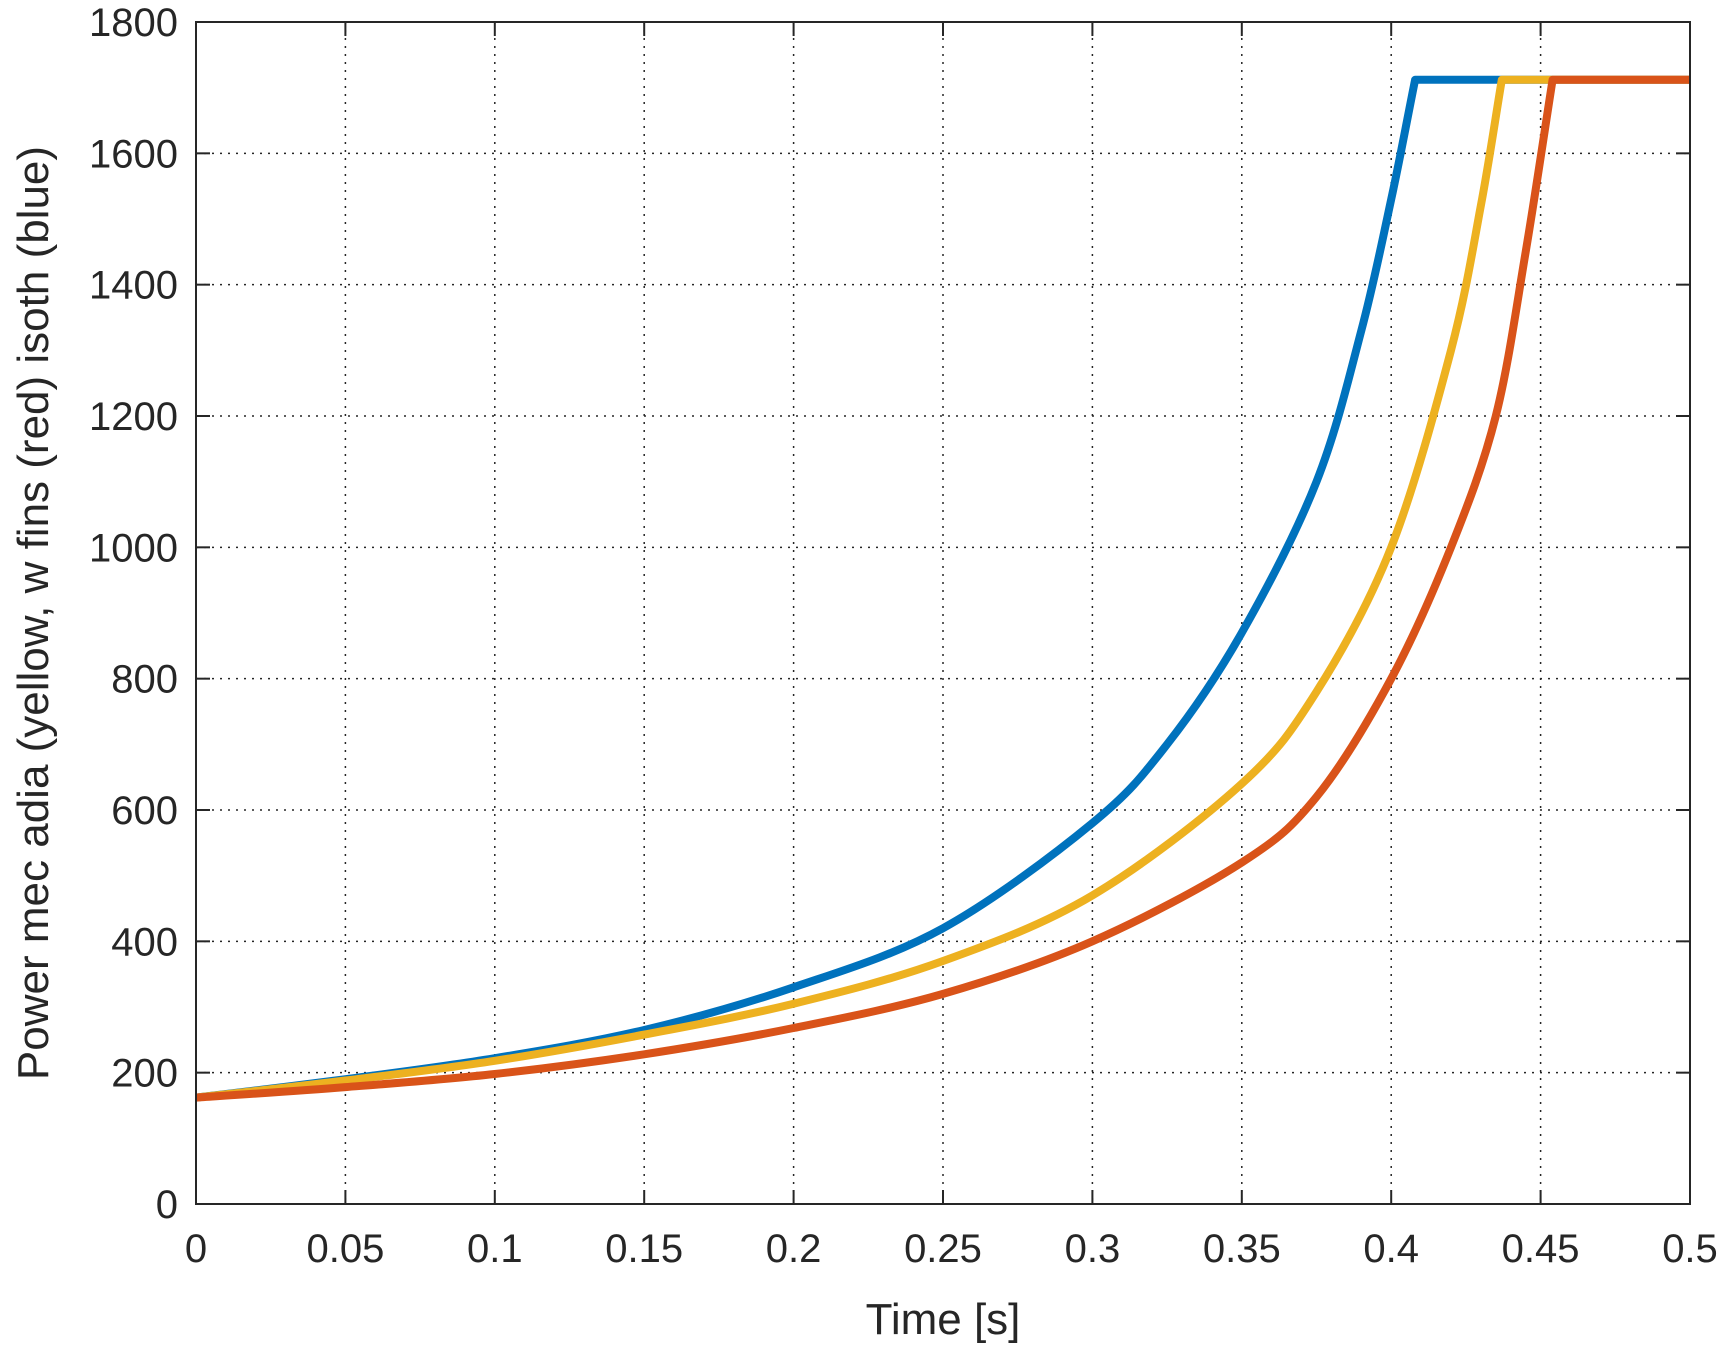  I want to click on x-tick-label: 0.45, so click(1541, 1249).